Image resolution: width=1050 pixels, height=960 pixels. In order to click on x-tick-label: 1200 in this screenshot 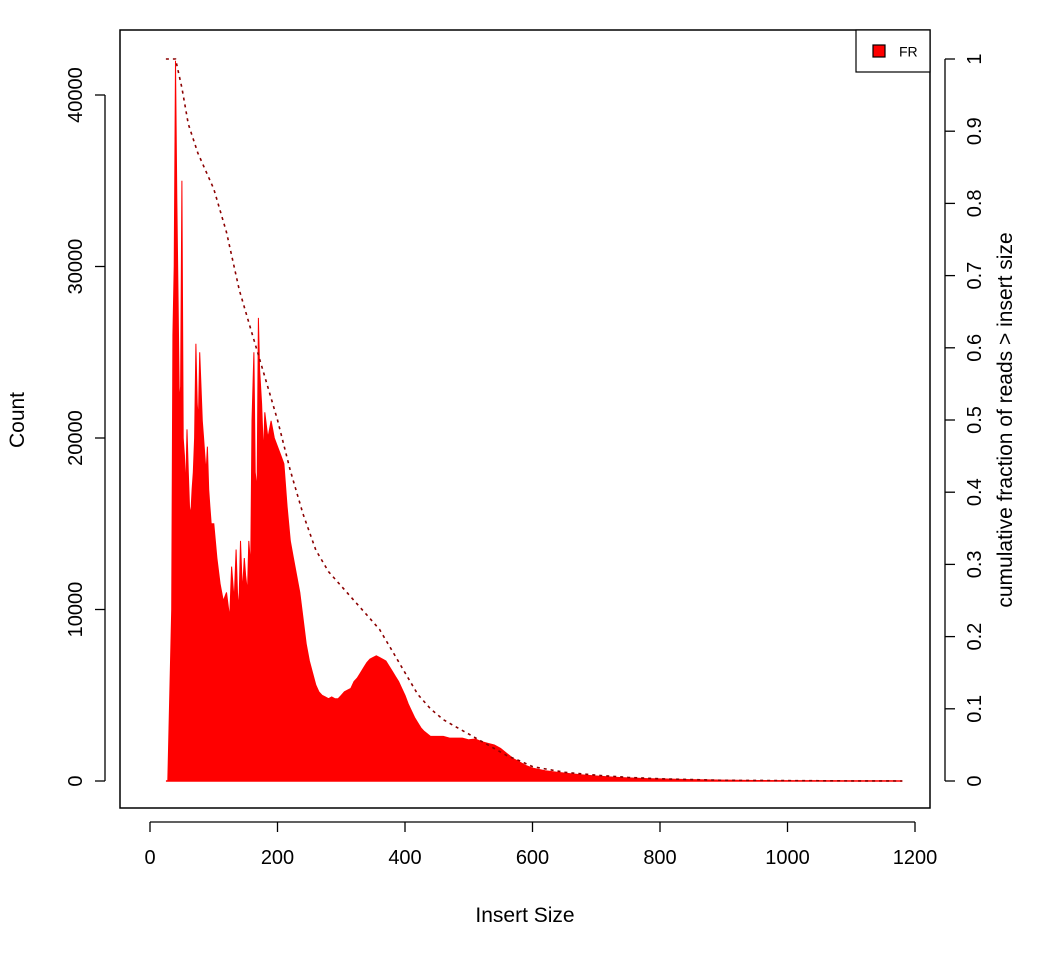, I will do `click(915, 858)`.